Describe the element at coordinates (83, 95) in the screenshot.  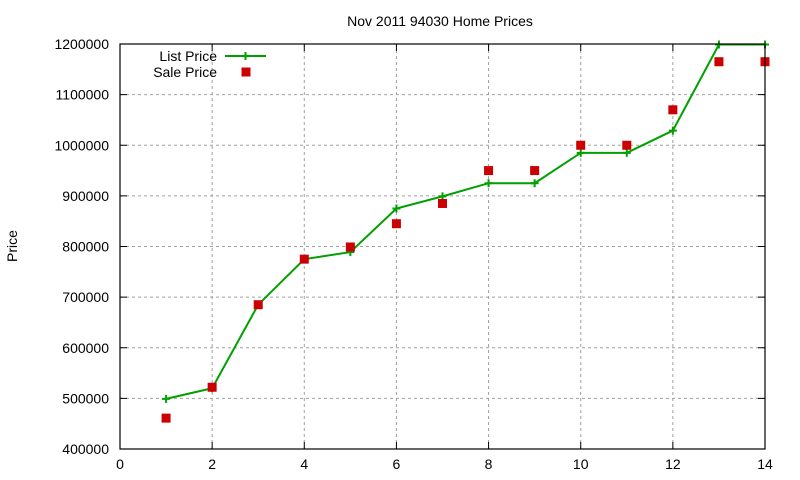
I see `y-tick-label: 1100000` at that location.